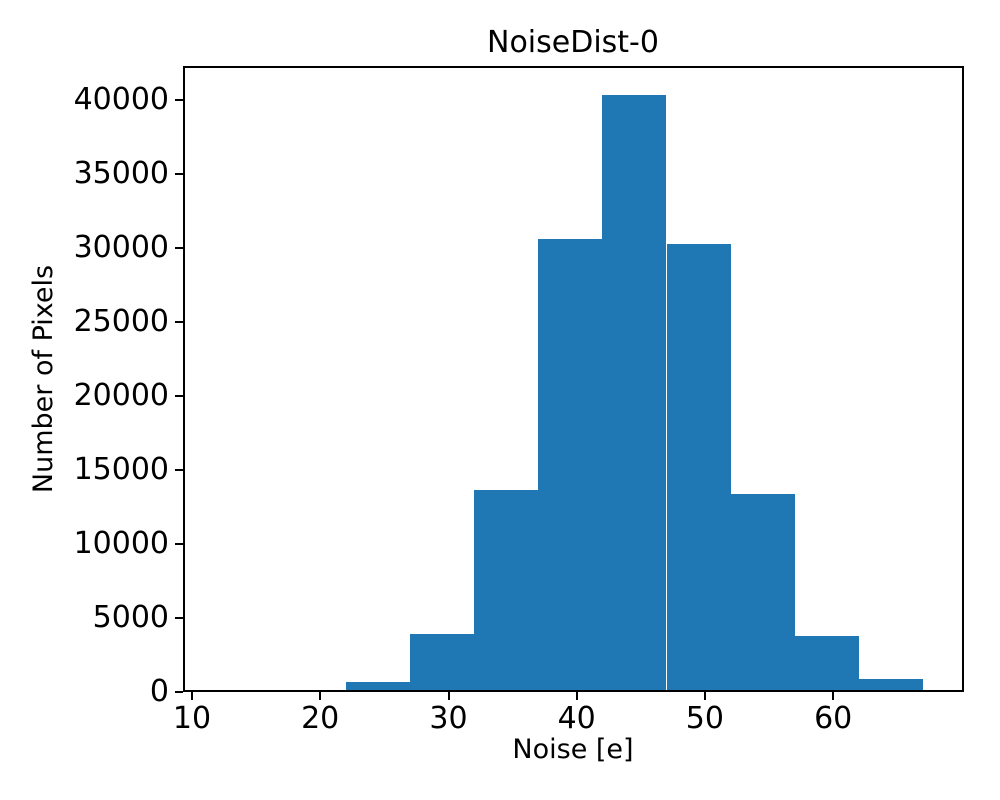  What do you see at coordinates (130, 617) in the screenshot?
I see `y-tick-label: 5000` at bounding box center [130, 617].